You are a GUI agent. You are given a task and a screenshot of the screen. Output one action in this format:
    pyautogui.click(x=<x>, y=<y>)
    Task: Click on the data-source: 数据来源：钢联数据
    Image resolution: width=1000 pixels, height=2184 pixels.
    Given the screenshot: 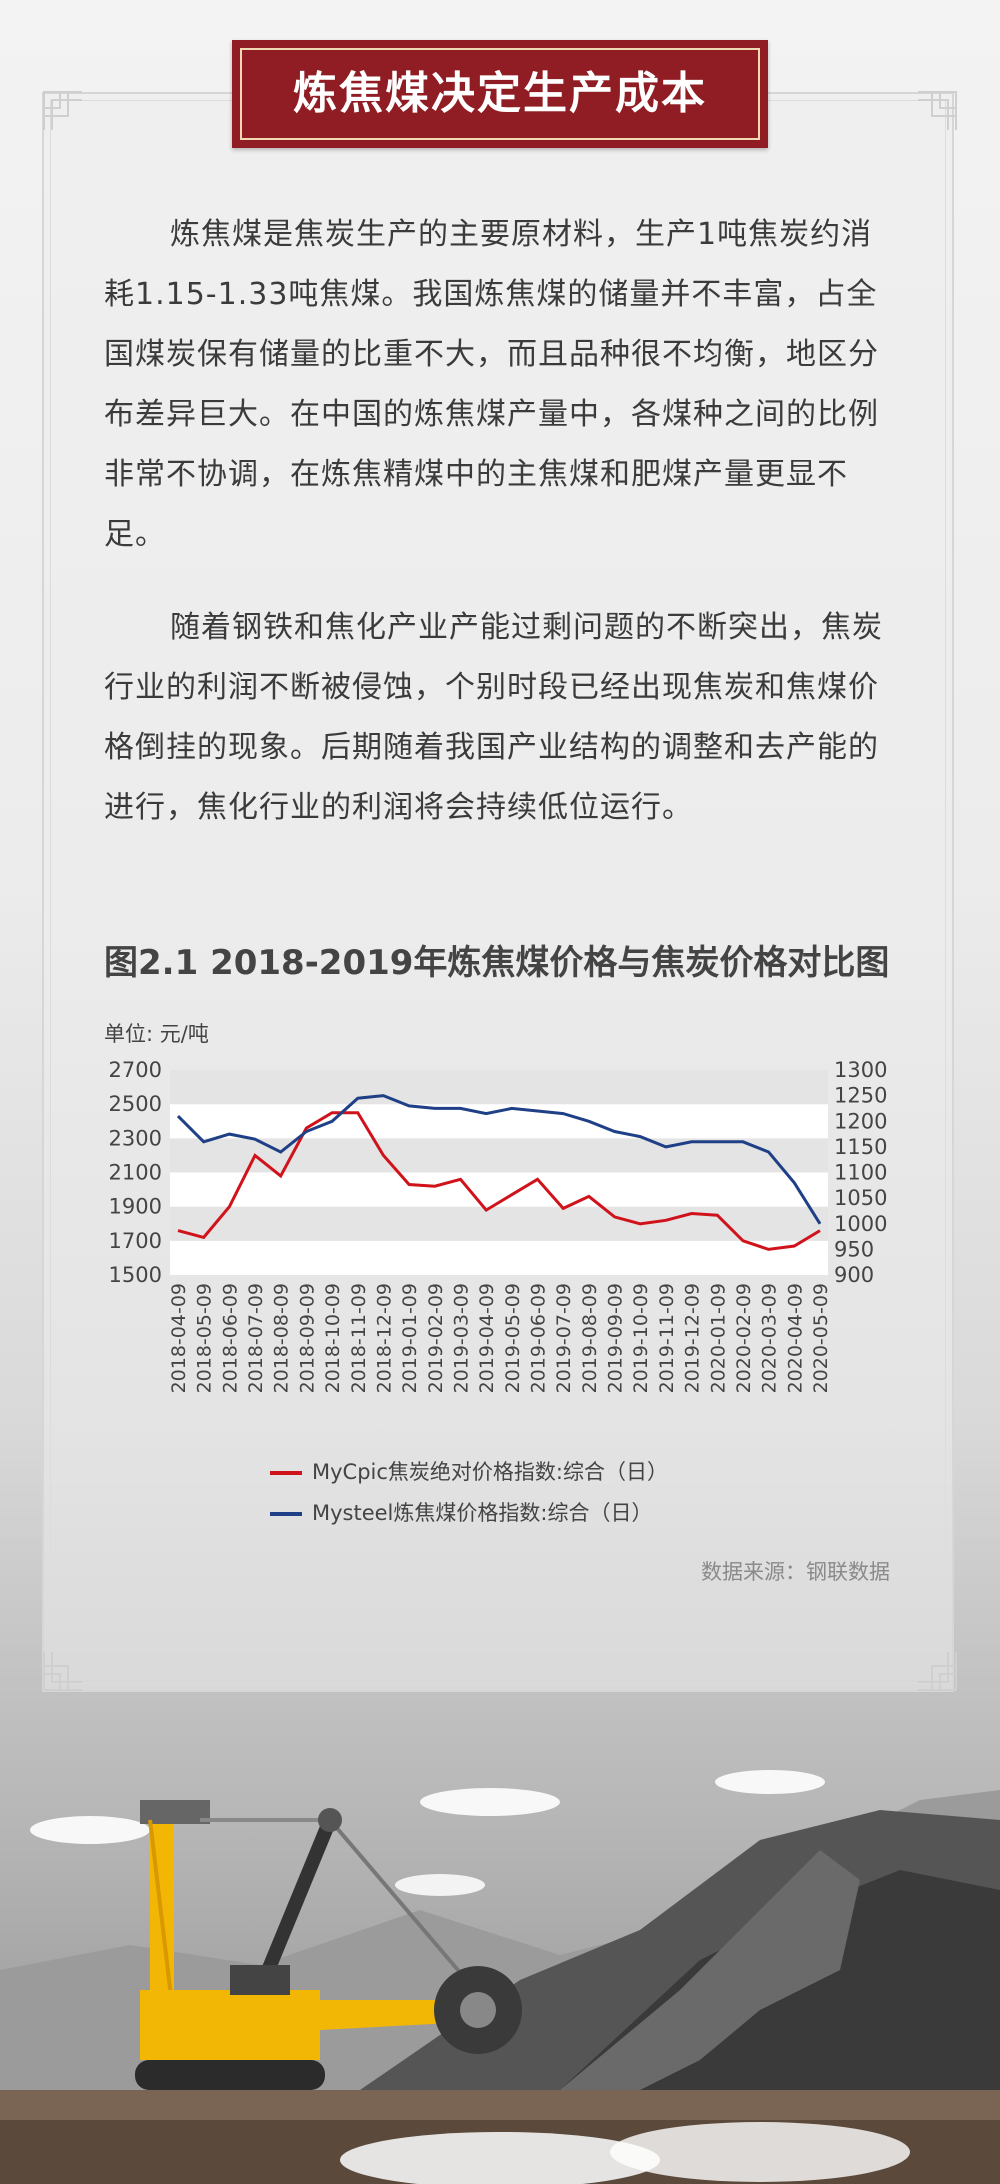 What is the action you would take?
    pyautogui.click(x=795, y=1572)
    